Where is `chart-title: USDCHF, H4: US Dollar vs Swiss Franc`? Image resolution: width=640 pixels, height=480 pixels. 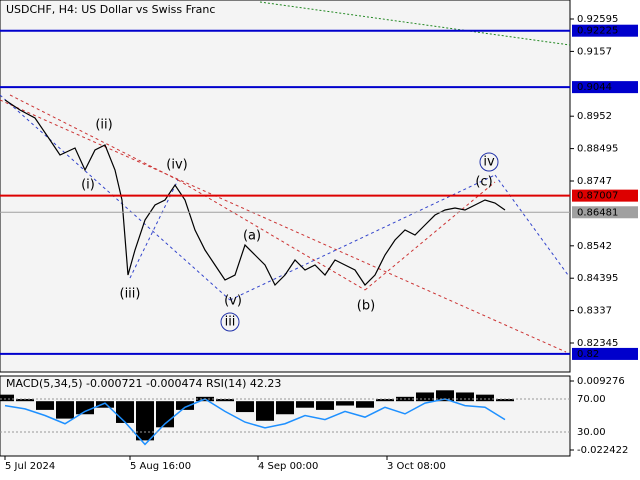
chart-title: USDCHF, H4: US Dollar vs Swiss Franc is located at coordinates (110, 9).